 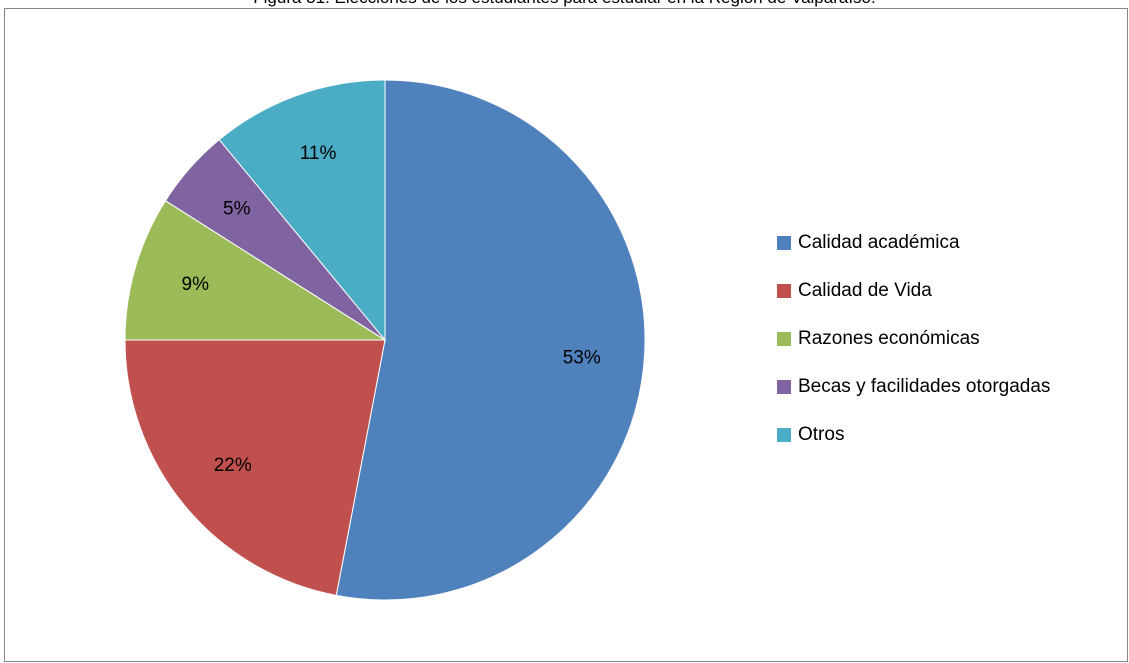 What do you see at coordinates (889, 338) in the screenshot?
I see `legend-label-2: Razones económicas` at bounding box center [889, 338].